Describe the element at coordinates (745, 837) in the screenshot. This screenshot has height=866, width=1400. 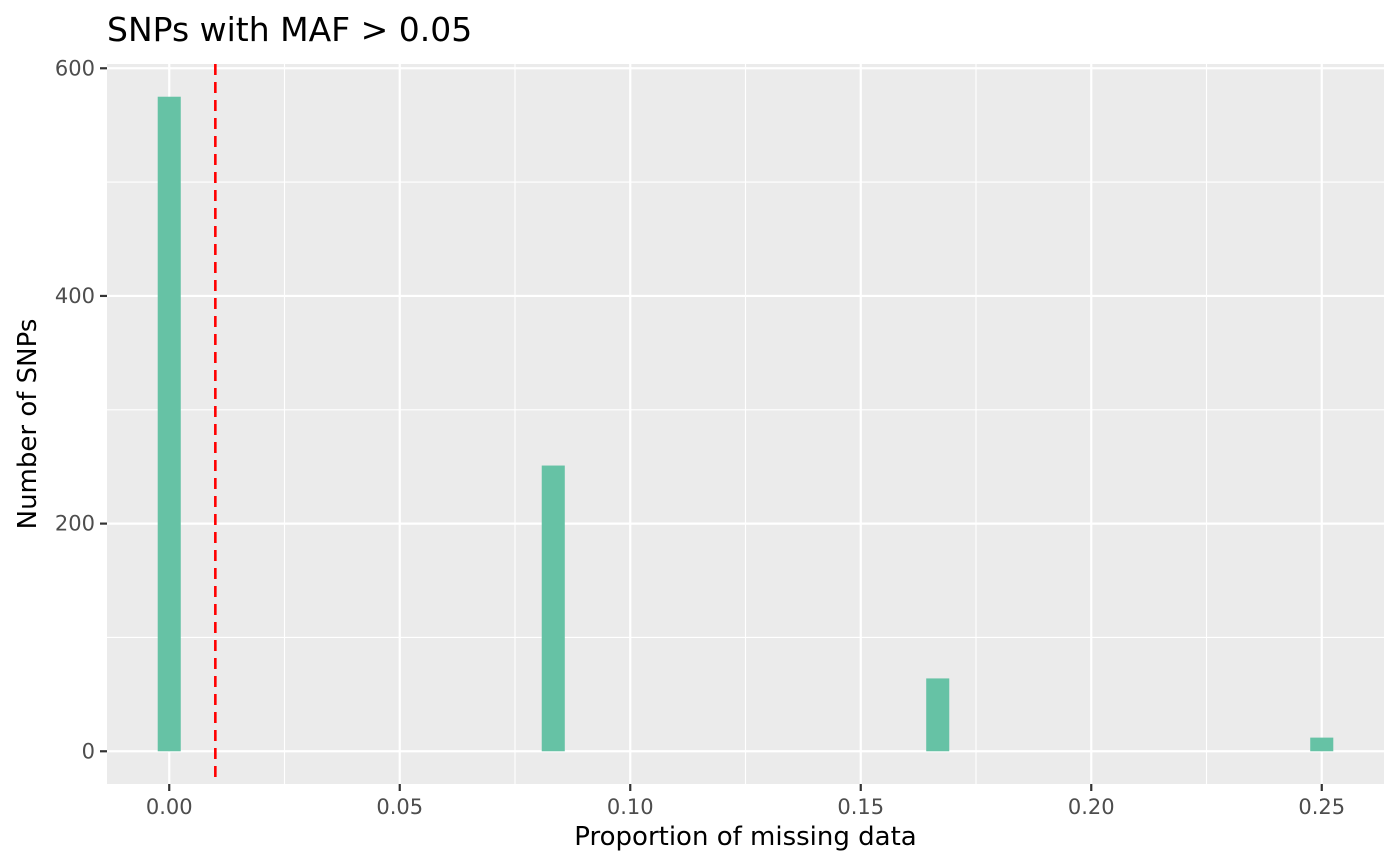
I see `x-axis-title: Proportion of missing data` at that location.